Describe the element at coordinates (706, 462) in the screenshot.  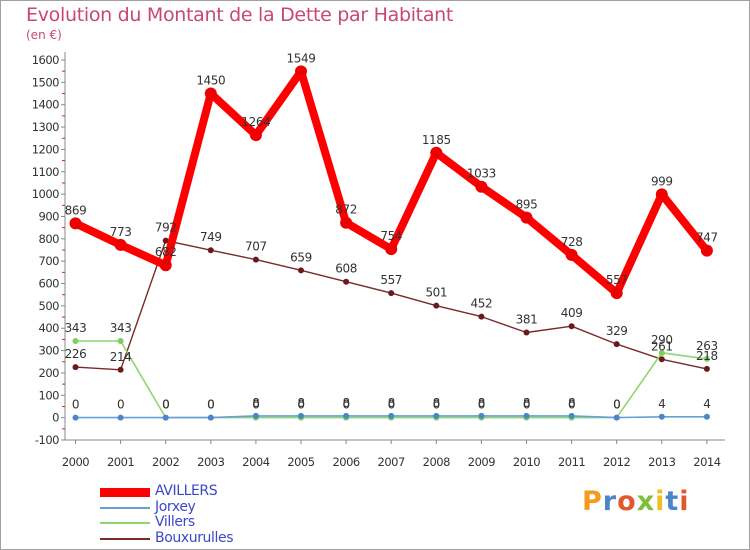
I see `x-tick-label: 2014` at that location.